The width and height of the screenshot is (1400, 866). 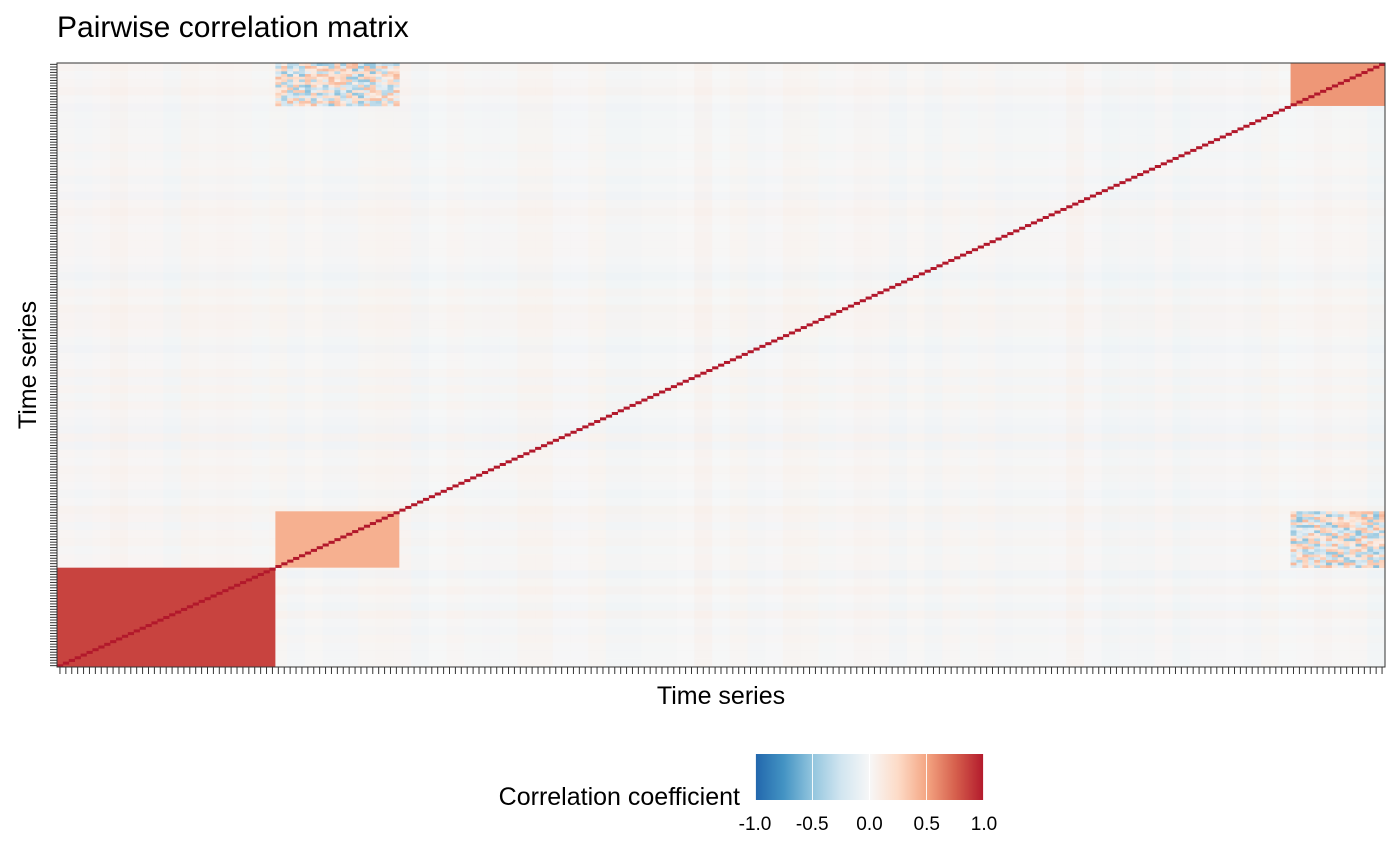 What do you see at coordinates (28, 365) in the screenshot?
I see `y-axis-title: Time series` at bounding box center [28, 365].